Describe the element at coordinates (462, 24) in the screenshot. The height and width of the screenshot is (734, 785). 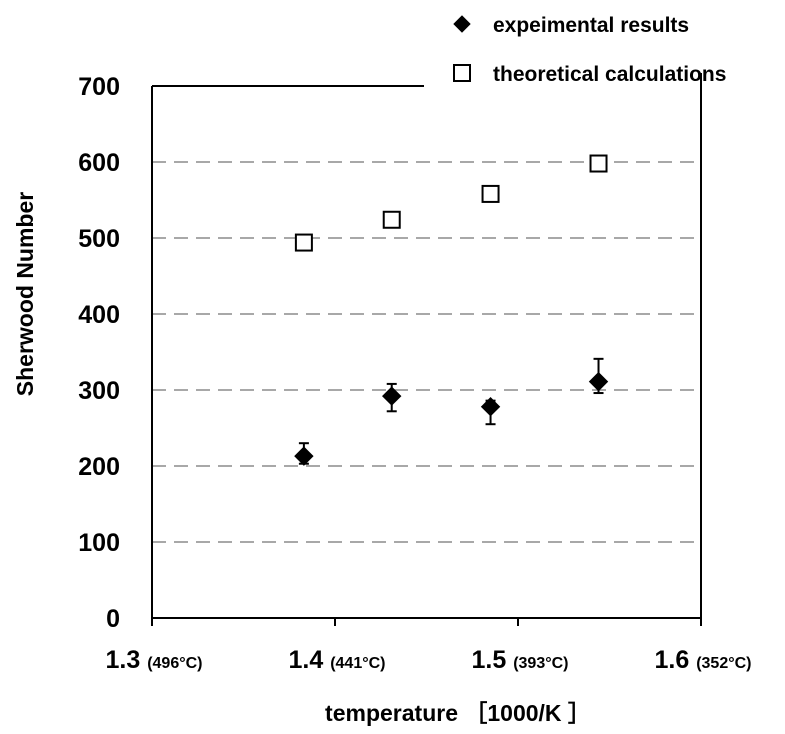
I see `legend-marker-diamond` at that location.